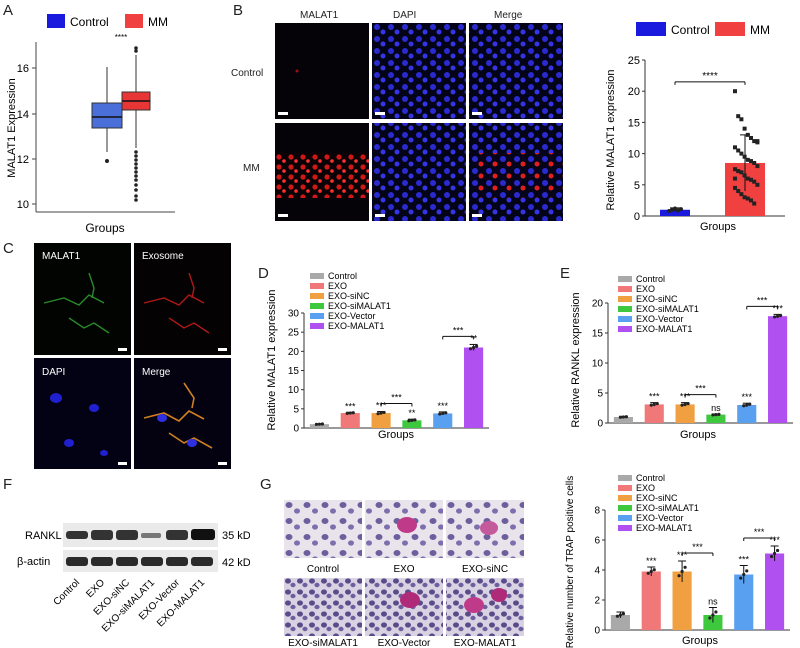 This screenshot has width=800, height=648. Describe the element at coordinates (634, 155) in the screenshot. I see `y-tick-label: 10` at that location.